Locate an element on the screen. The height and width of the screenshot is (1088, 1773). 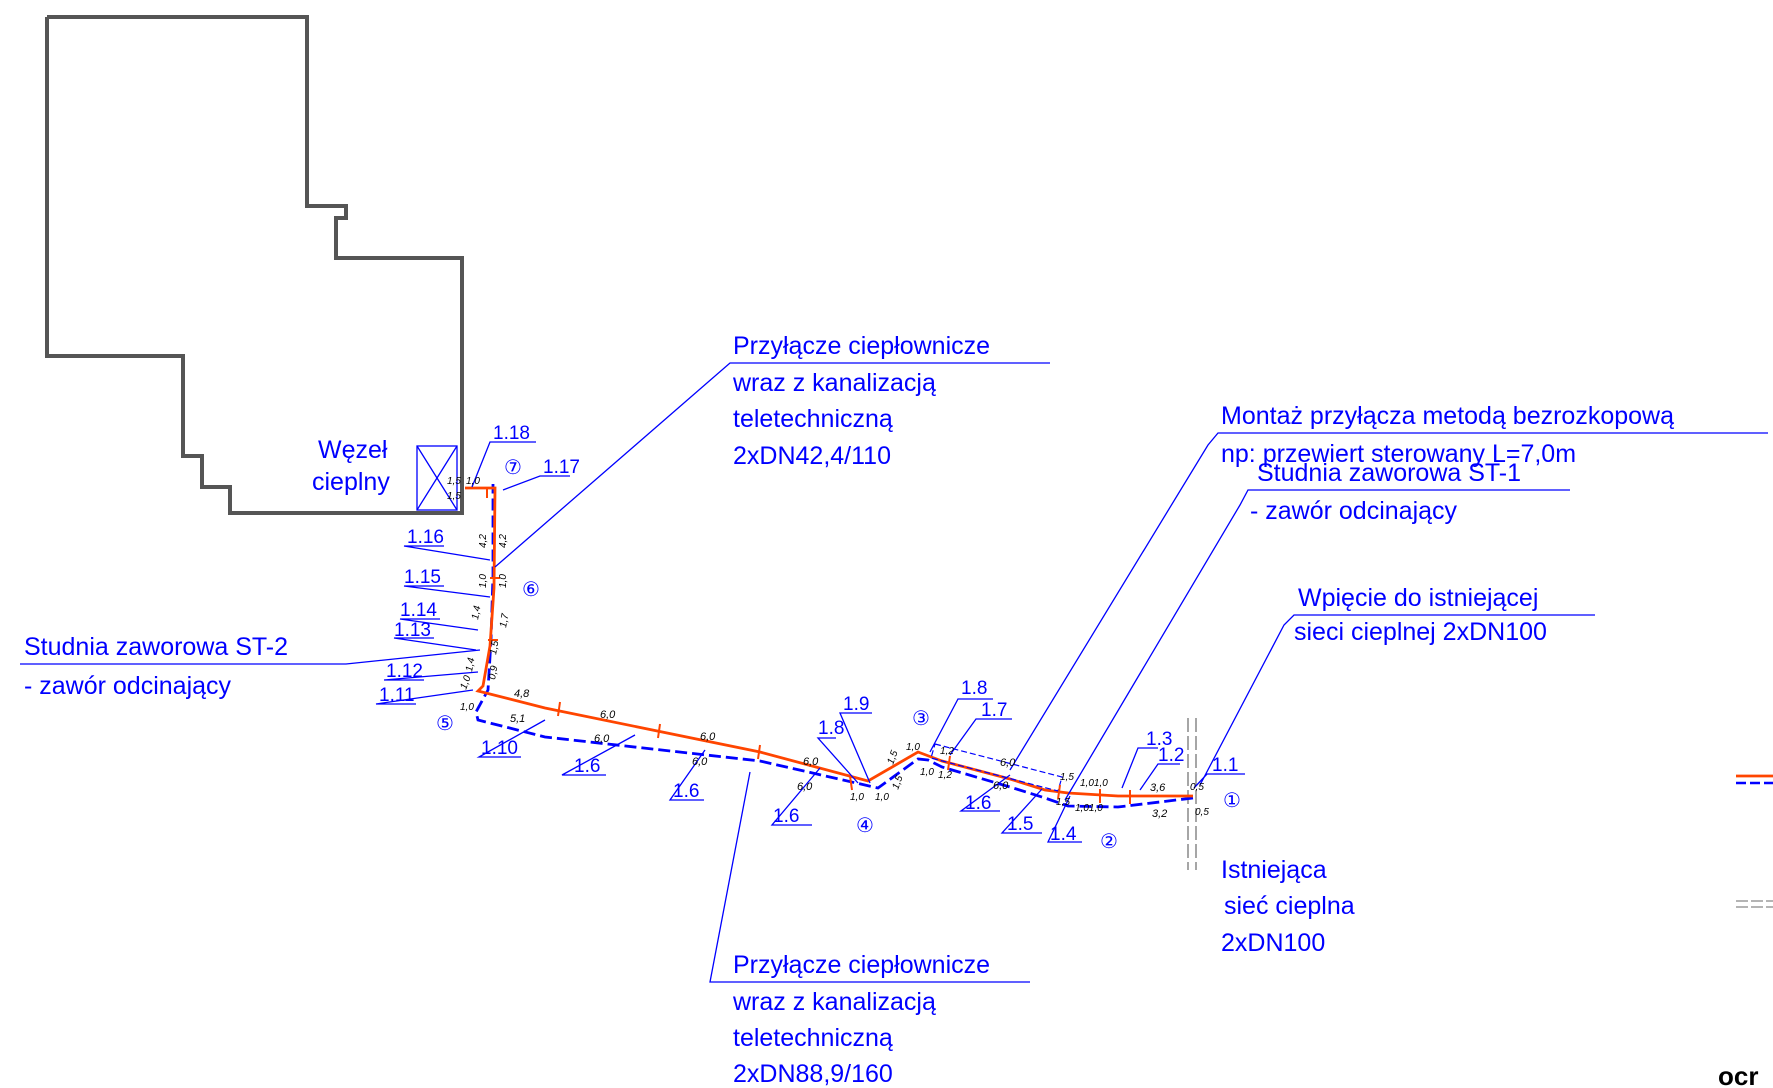
node-marker-4: ④ is located at coordinates (865, 826).